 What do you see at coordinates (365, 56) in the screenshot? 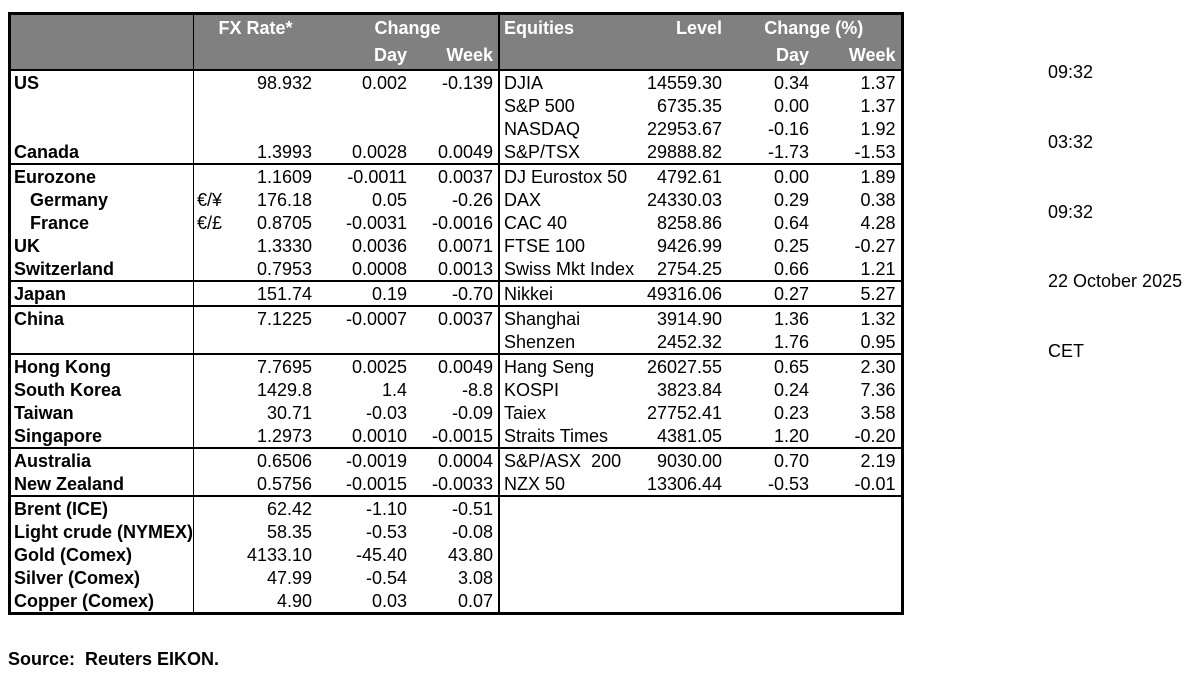
I see `fx-day-header: Day` at bounding box center [365, 56].